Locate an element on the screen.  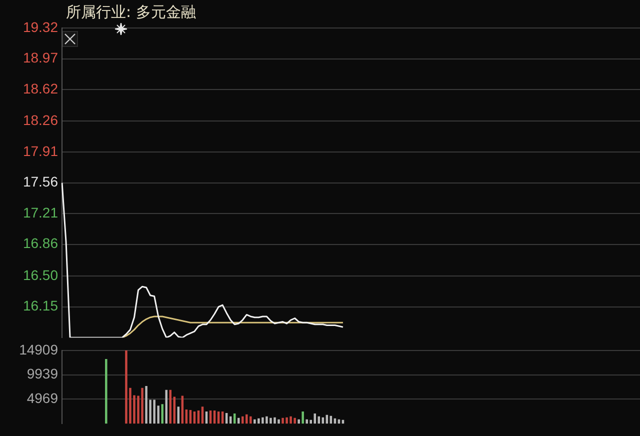
y-tick-label: 17.21 is located at coordinates (40, 212).